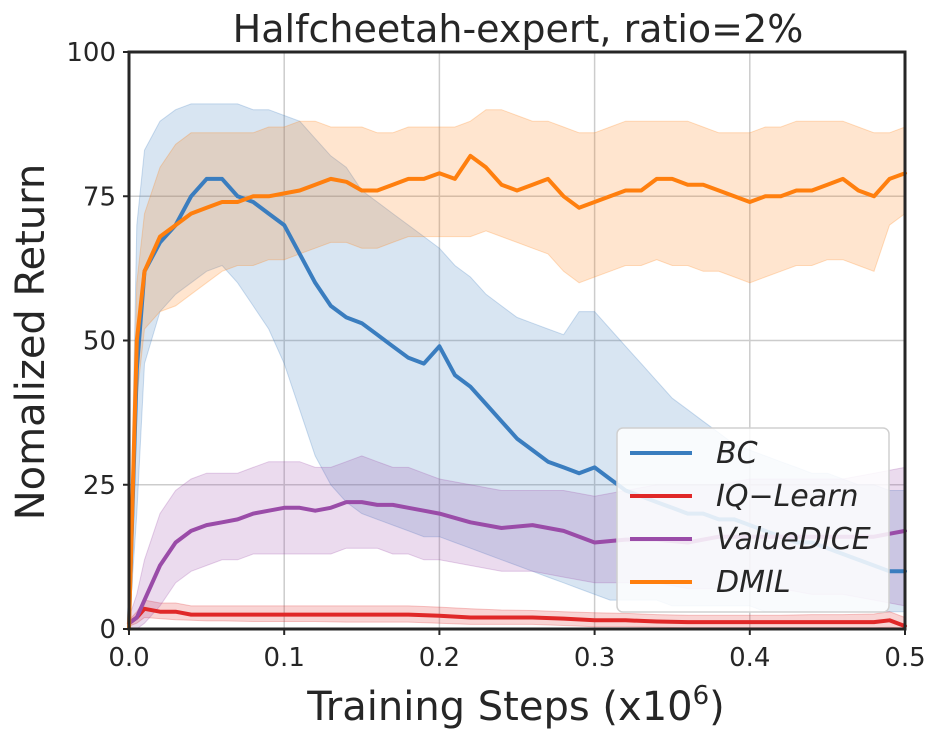 The image size is (936, 743). Describe the element at coordinates (793, 539) in the screenshot. I see `legend-label-valuedice: ValueDICE` at that location.